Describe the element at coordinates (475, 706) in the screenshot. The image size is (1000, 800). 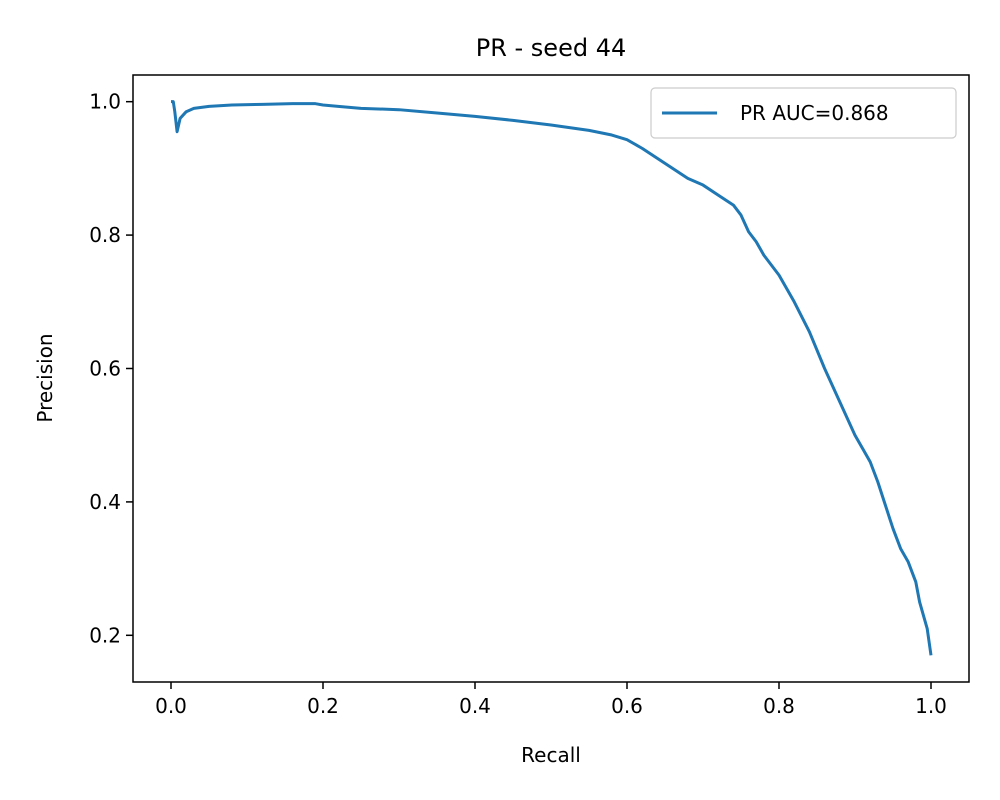
I see `x-tick-label: 0.4` at that location.